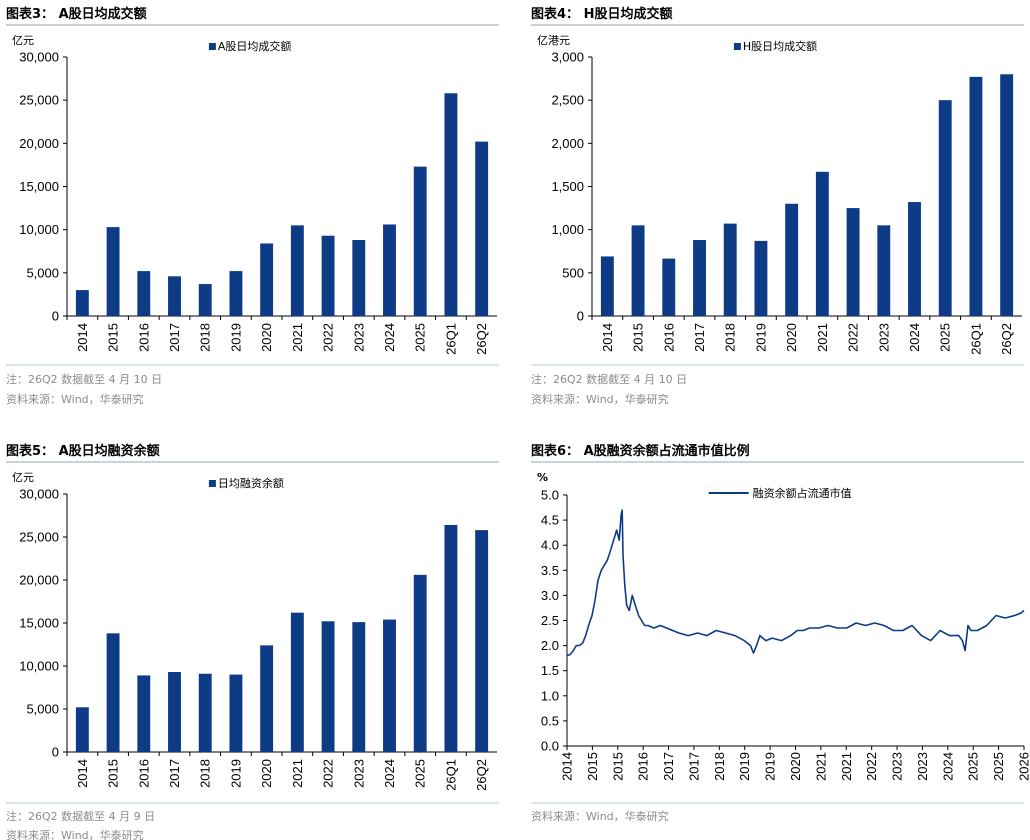 The height and width of the screenshot is (840, 1030). Describe the element at coordinates (1023, 766) in the screenshot. I see `x-tick-label: 2026` at that location.